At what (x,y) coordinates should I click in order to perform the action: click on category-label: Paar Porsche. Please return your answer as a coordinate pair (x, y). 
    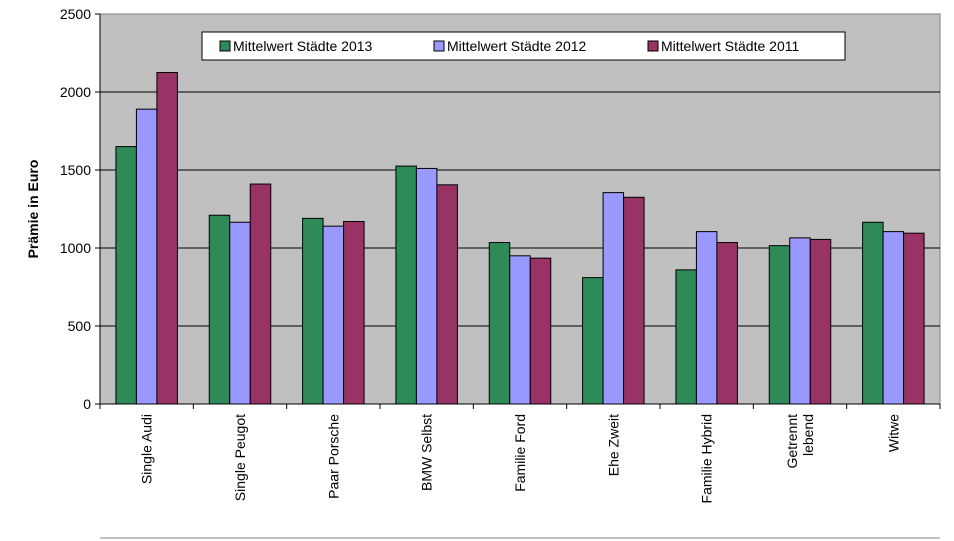
    Looking at the image, I should click on (333, 456).